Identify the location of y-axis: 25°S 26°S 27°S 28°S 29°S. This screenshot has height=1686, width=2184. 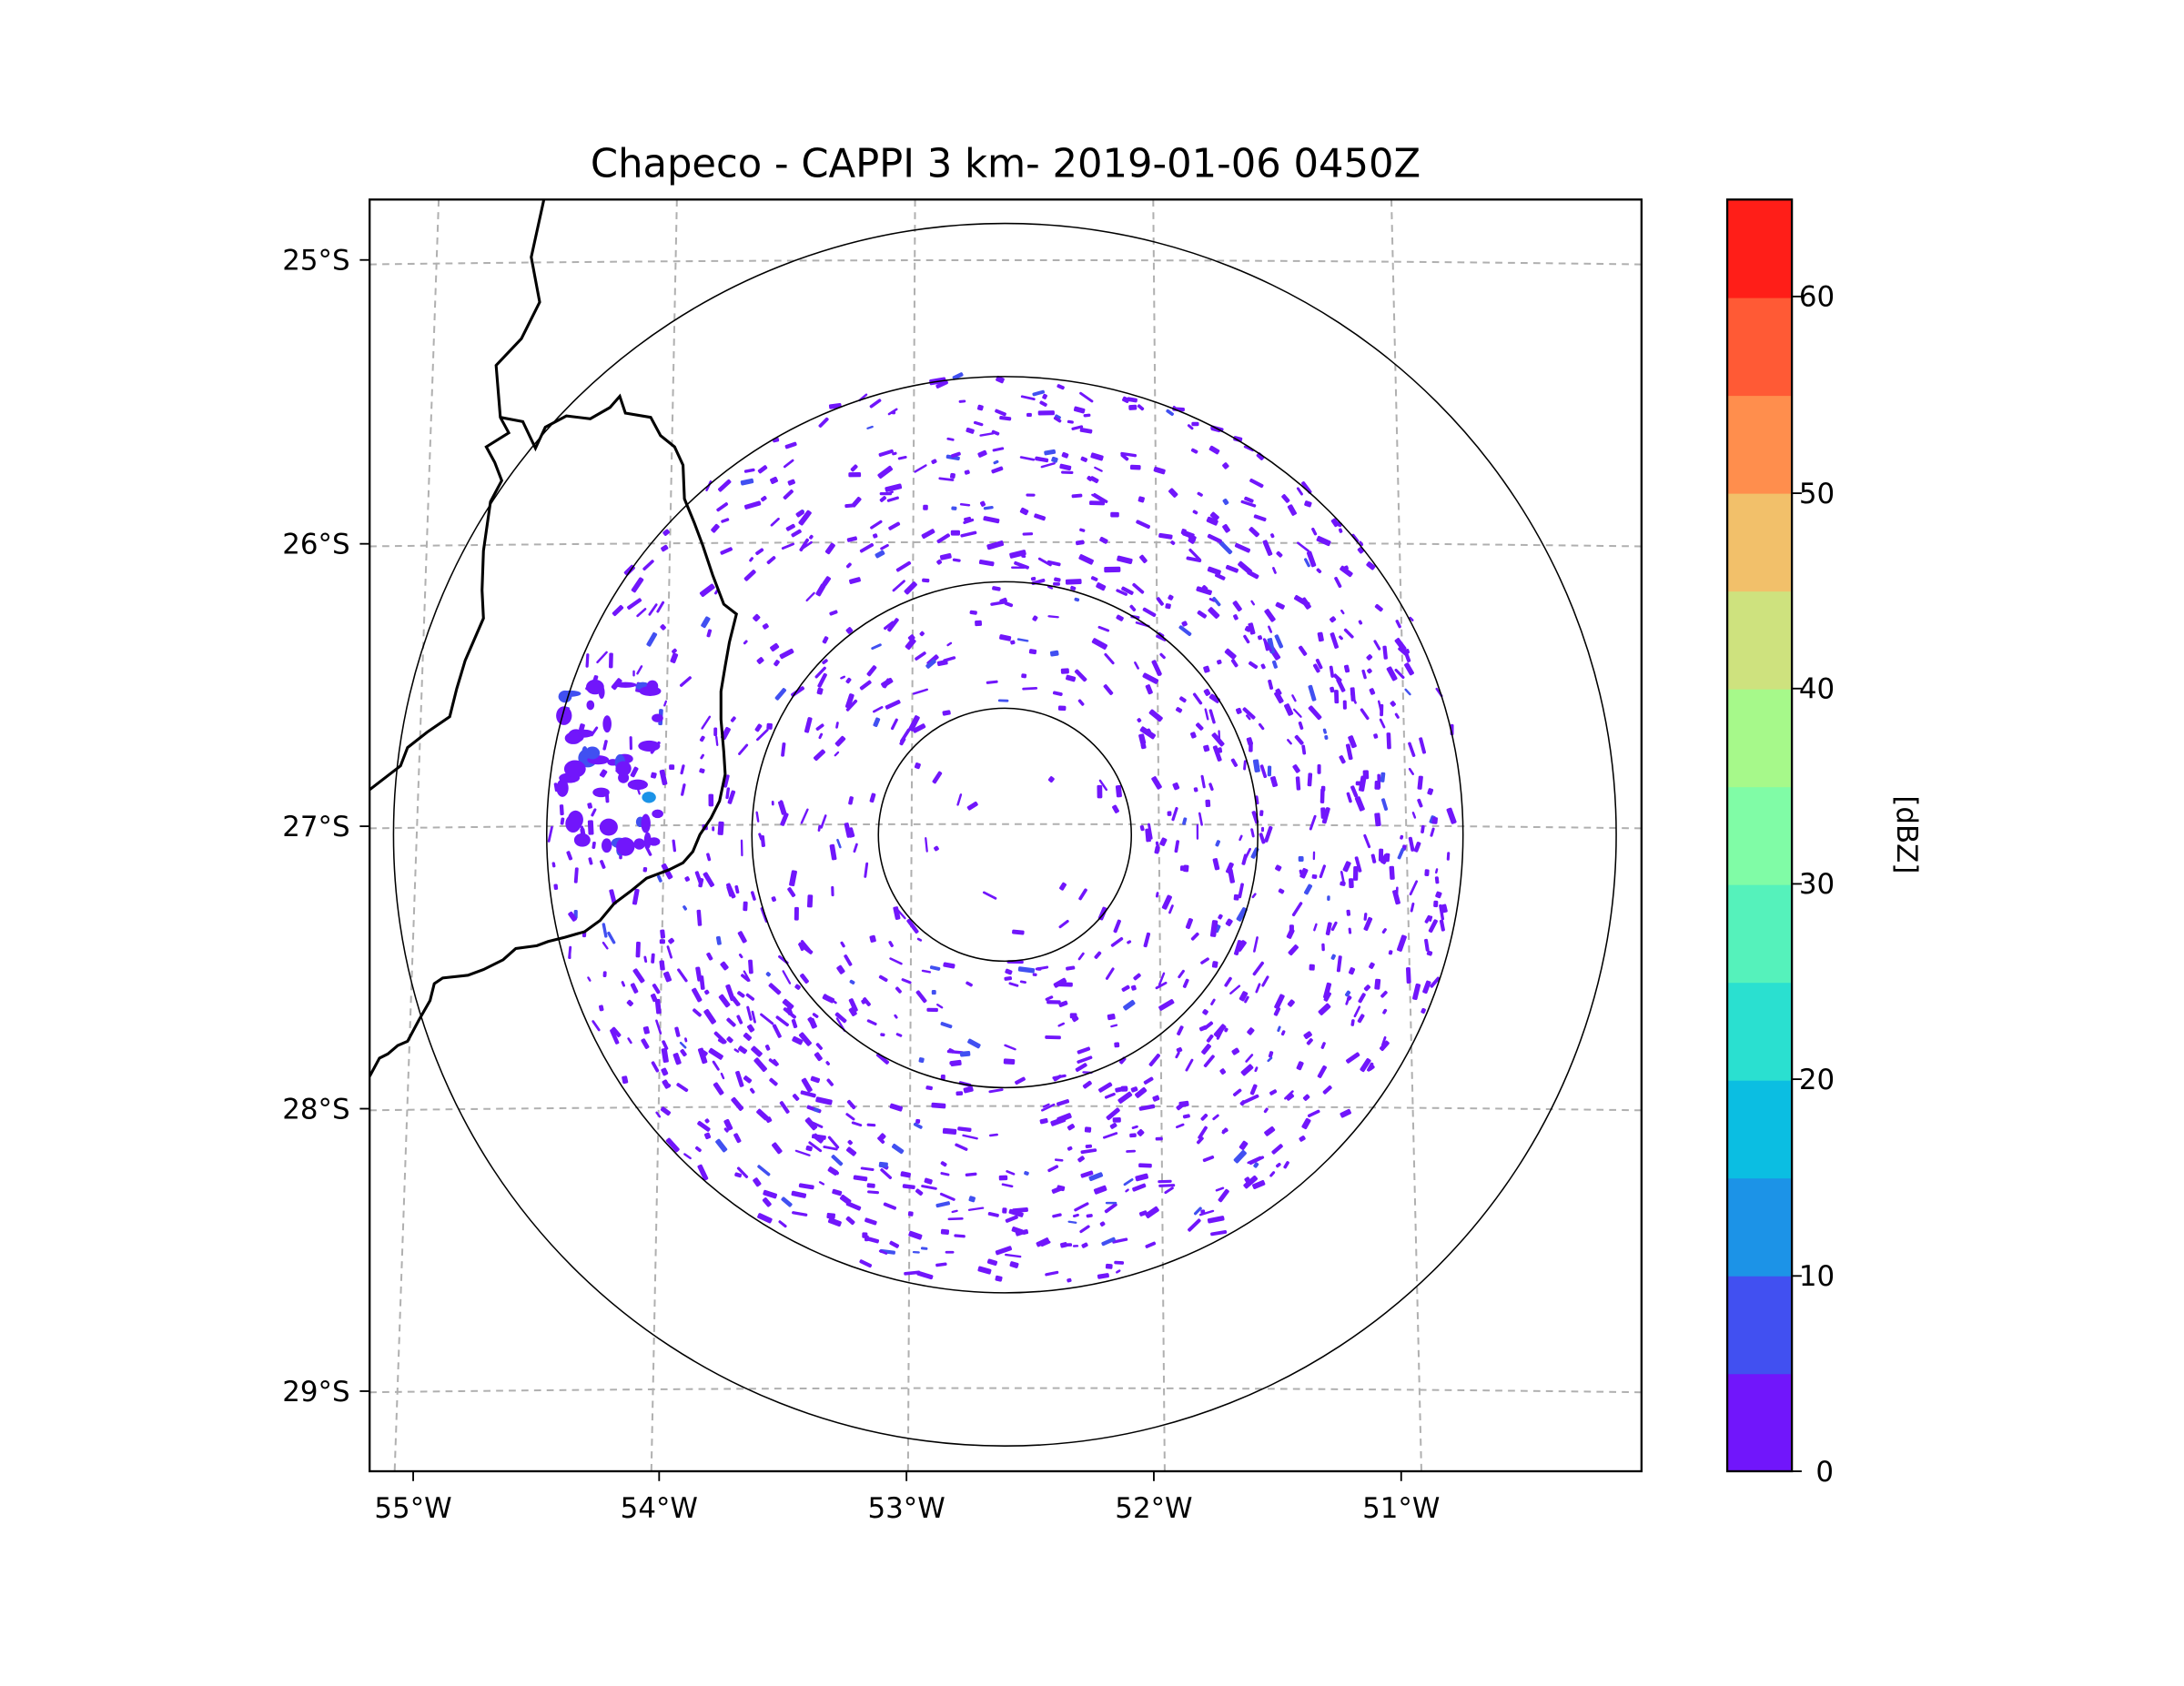
(326, 826).